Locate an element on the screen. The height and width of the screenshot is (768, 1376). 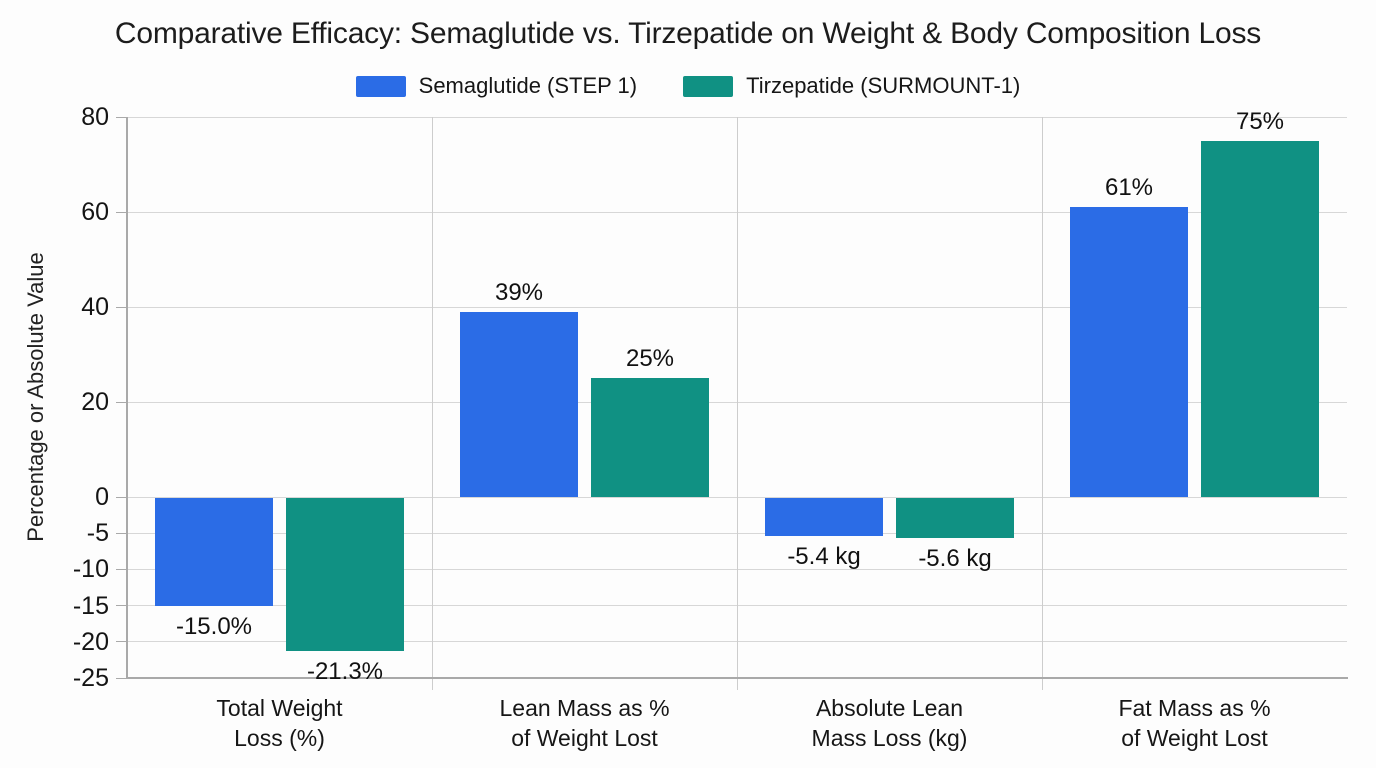
y-tick-label: -25 is located at coordinates (90, 678).